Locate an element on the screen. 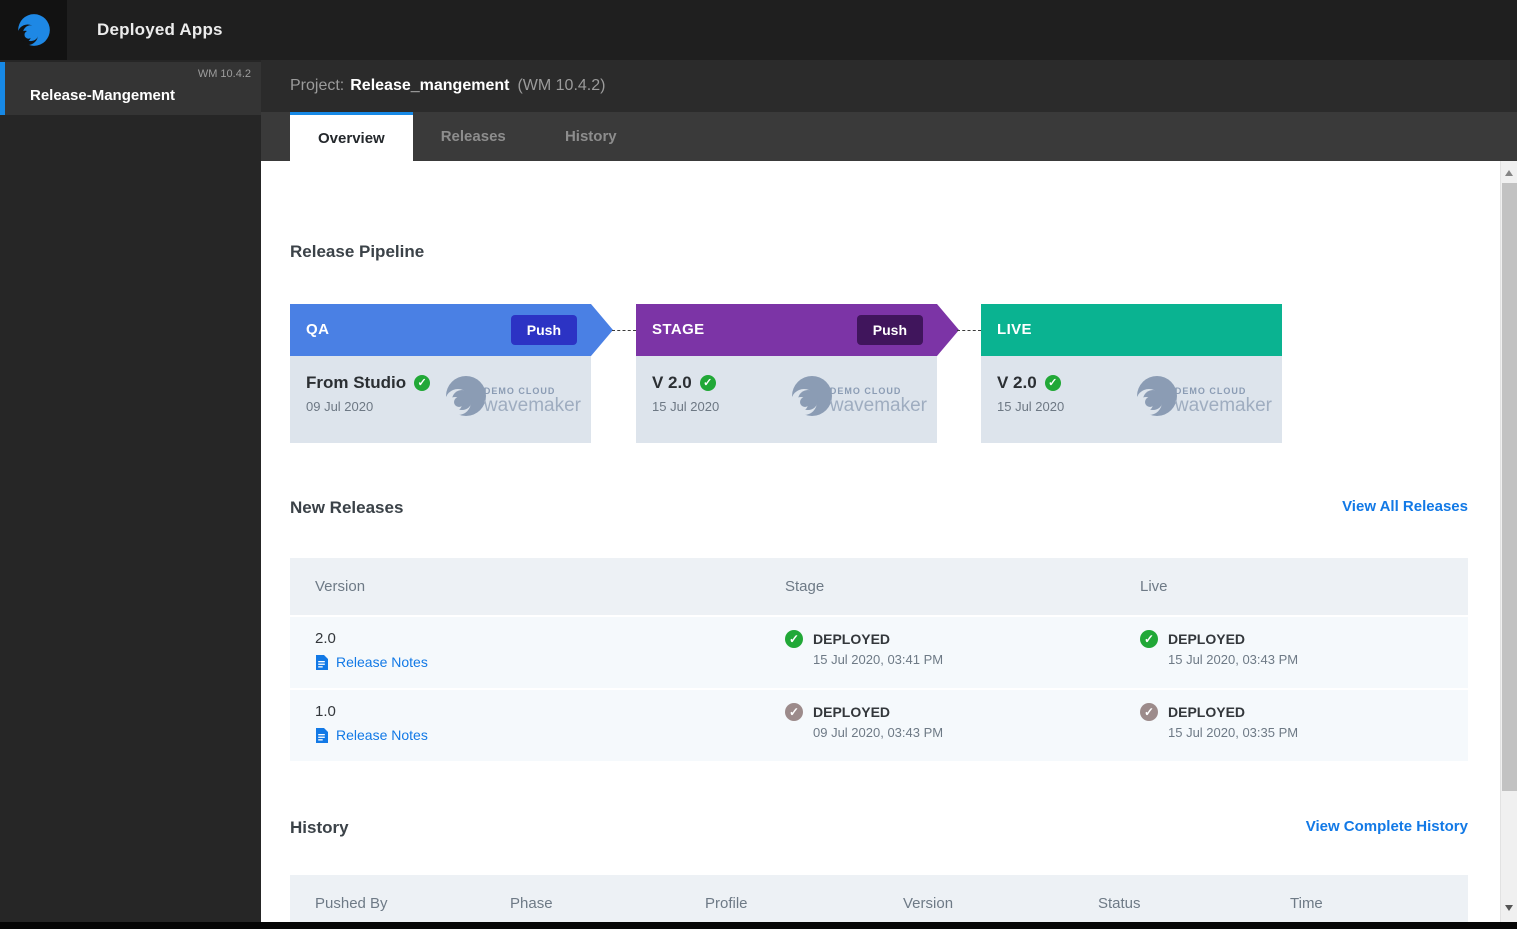 This screenshot has width=1517, height=929. live-status-time: 15 Jul 2020, 03:35 PM is located at coordinates (1233, 732).